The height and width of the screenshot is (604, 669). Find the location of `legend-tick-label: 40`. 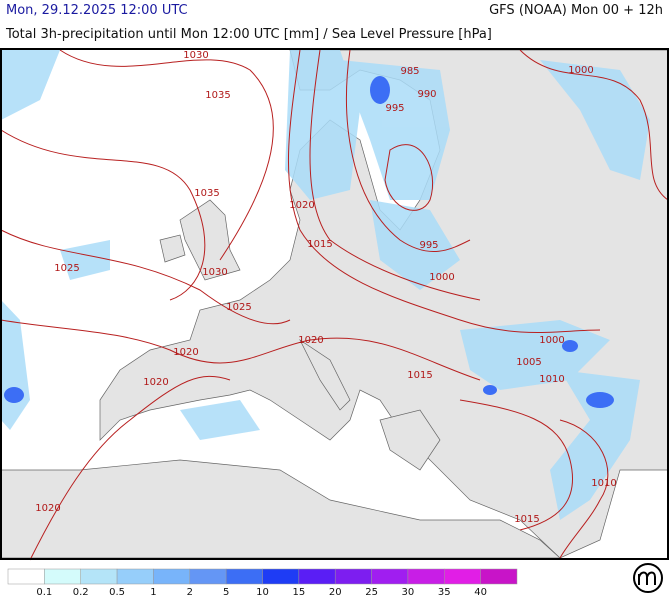

legend-tick-label: 40 is located at coordinates (480, 592).